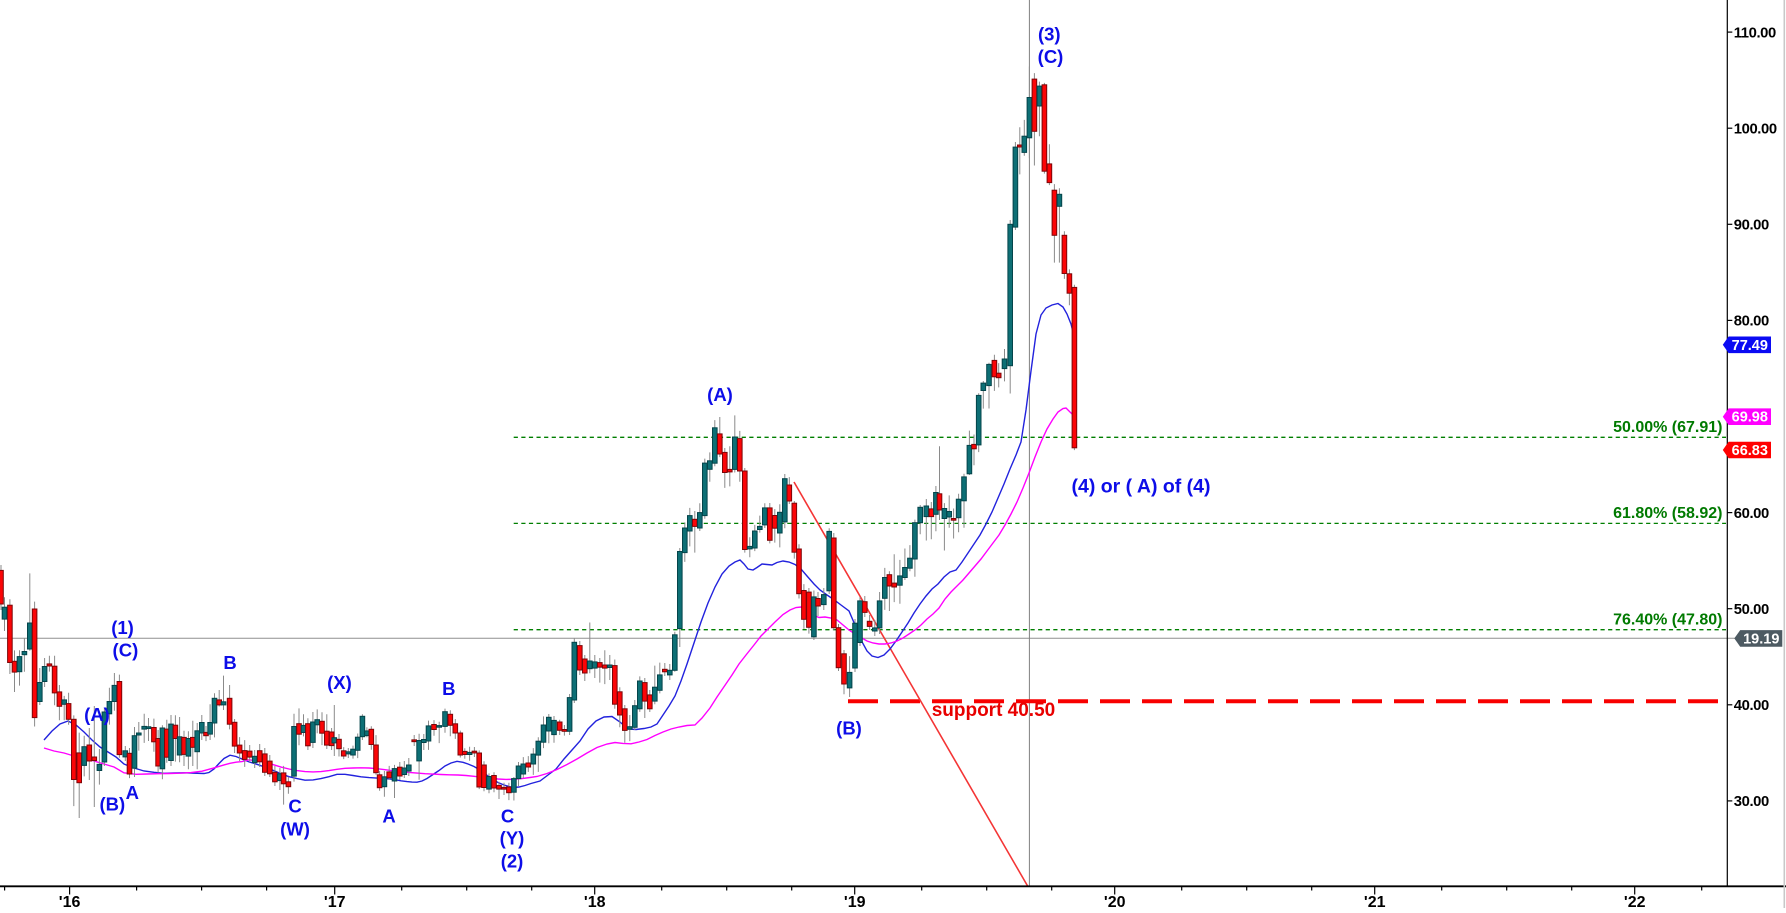 This screenshot has width=1786, height=913. What do you see at coordinates (1750, 346) in the screenshot?
I see `svg-text: 77.49` at bounding box center [1750, 346].